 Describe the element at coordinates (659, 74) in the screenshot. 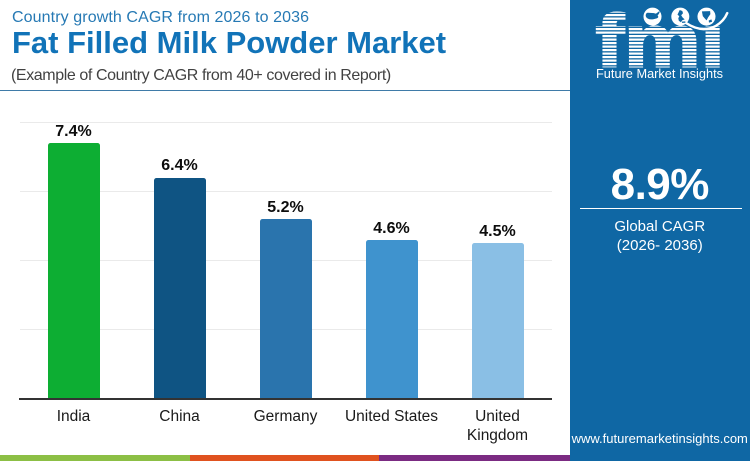

I see `svg-text: Future Market Insights` at that location.